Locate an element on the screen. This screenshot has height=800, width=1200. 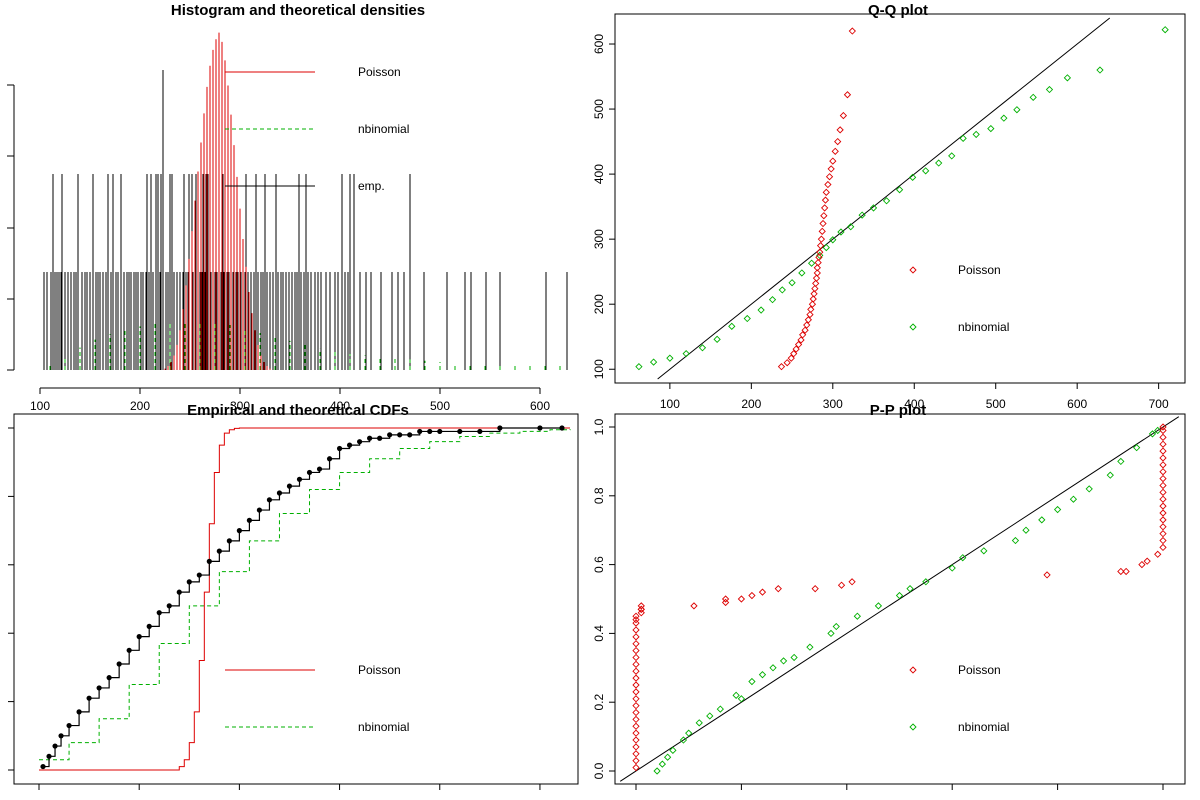
qq-nbinomial-legend-label: nbinomial is located at coordinates (983, 327).